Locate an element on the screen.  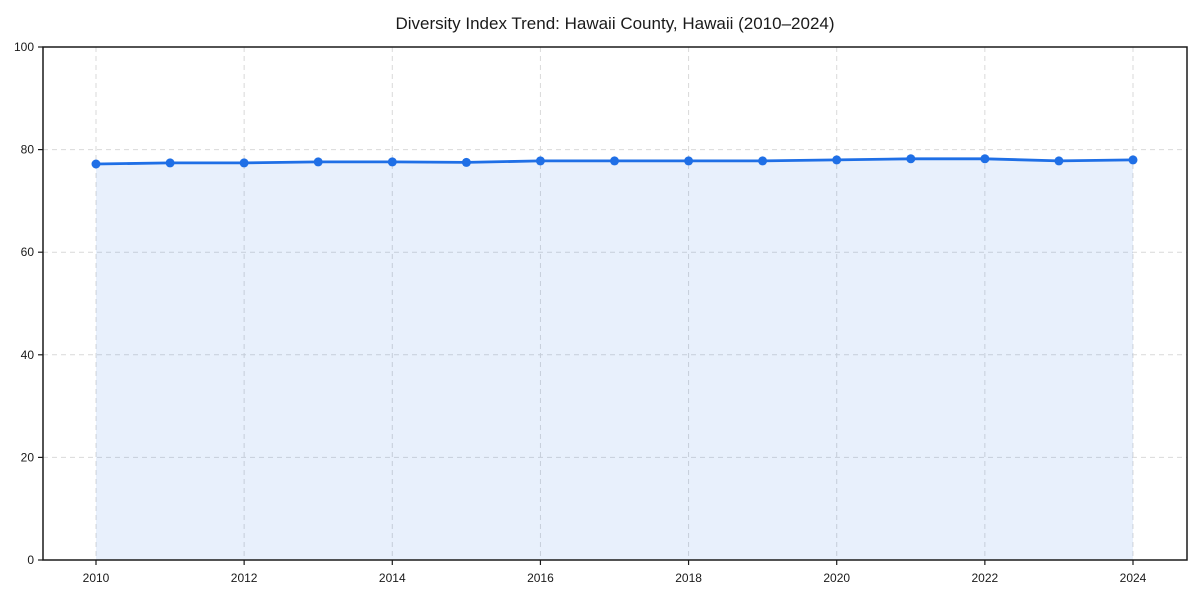
x-tick-label: 2016 is located at coordinates (540, 578).